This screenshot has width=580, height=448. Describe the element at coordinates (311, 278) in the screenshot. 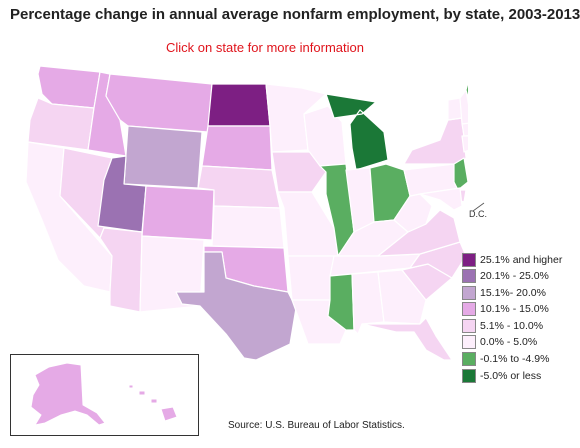

I see `state-ar` at that location.